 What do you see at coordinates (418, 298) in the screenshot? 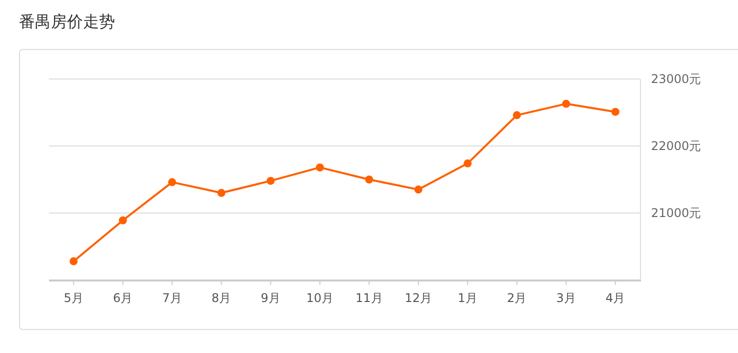
I see `x-tick-label: 12月` at bounding box center [418, 298].